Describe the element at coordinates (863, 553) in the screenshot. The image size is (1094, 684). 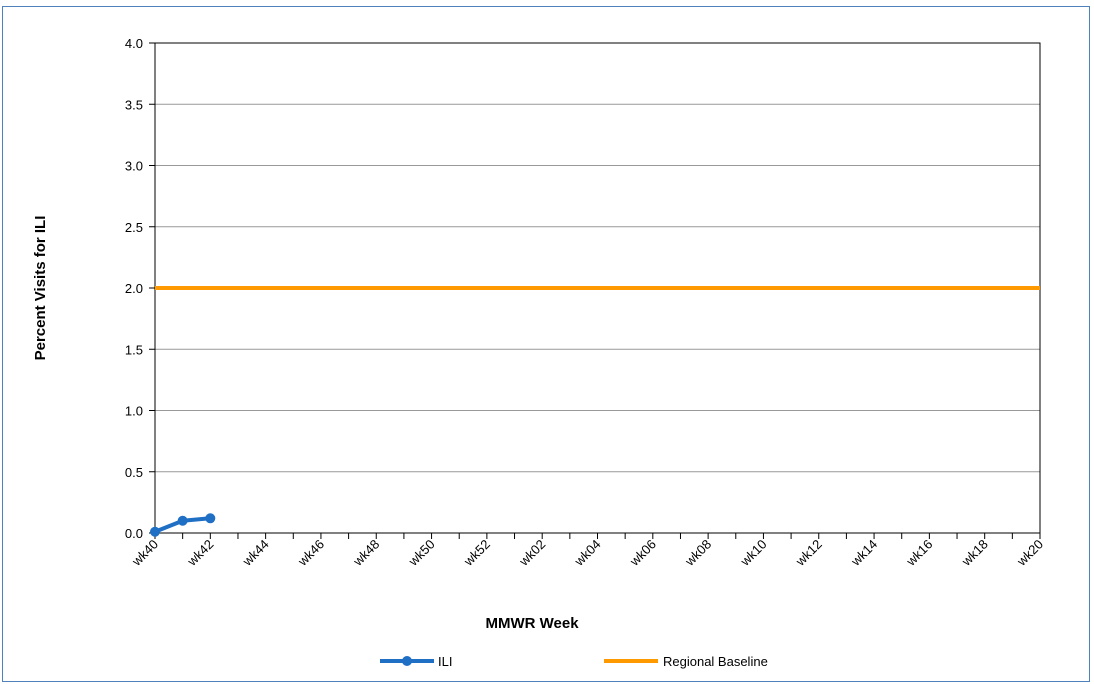
I see `x-tick-label: wk14` at that location.